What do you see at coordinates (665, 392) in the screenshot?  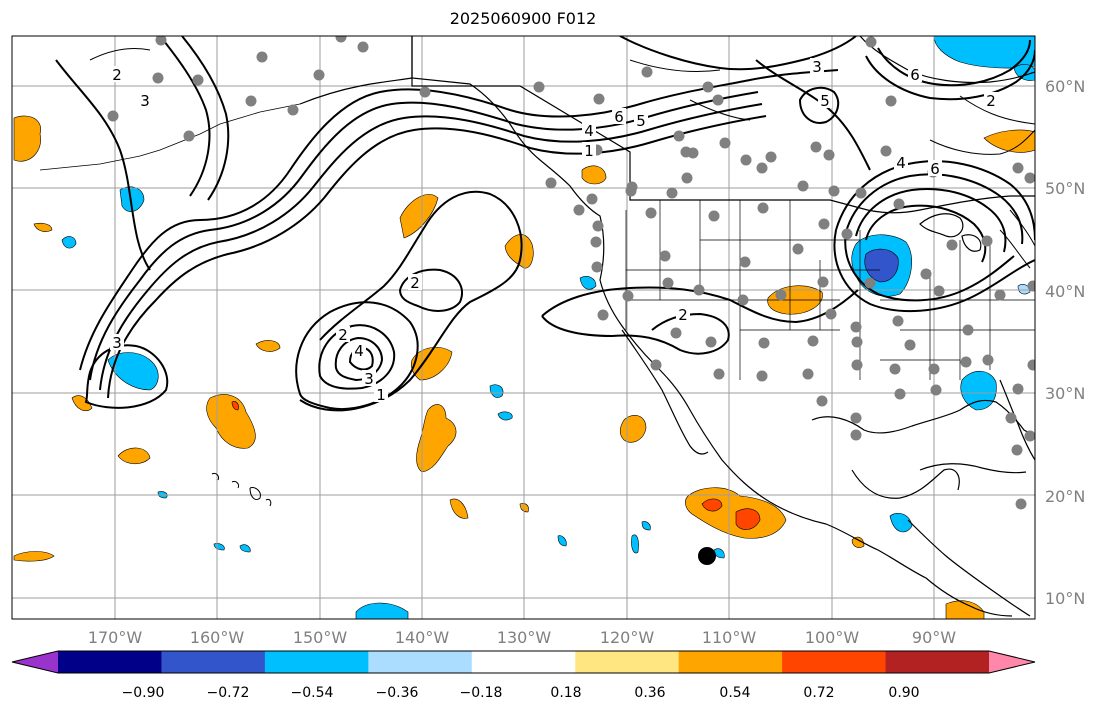 I see `baja-coast` at bounding box center [665, 392].